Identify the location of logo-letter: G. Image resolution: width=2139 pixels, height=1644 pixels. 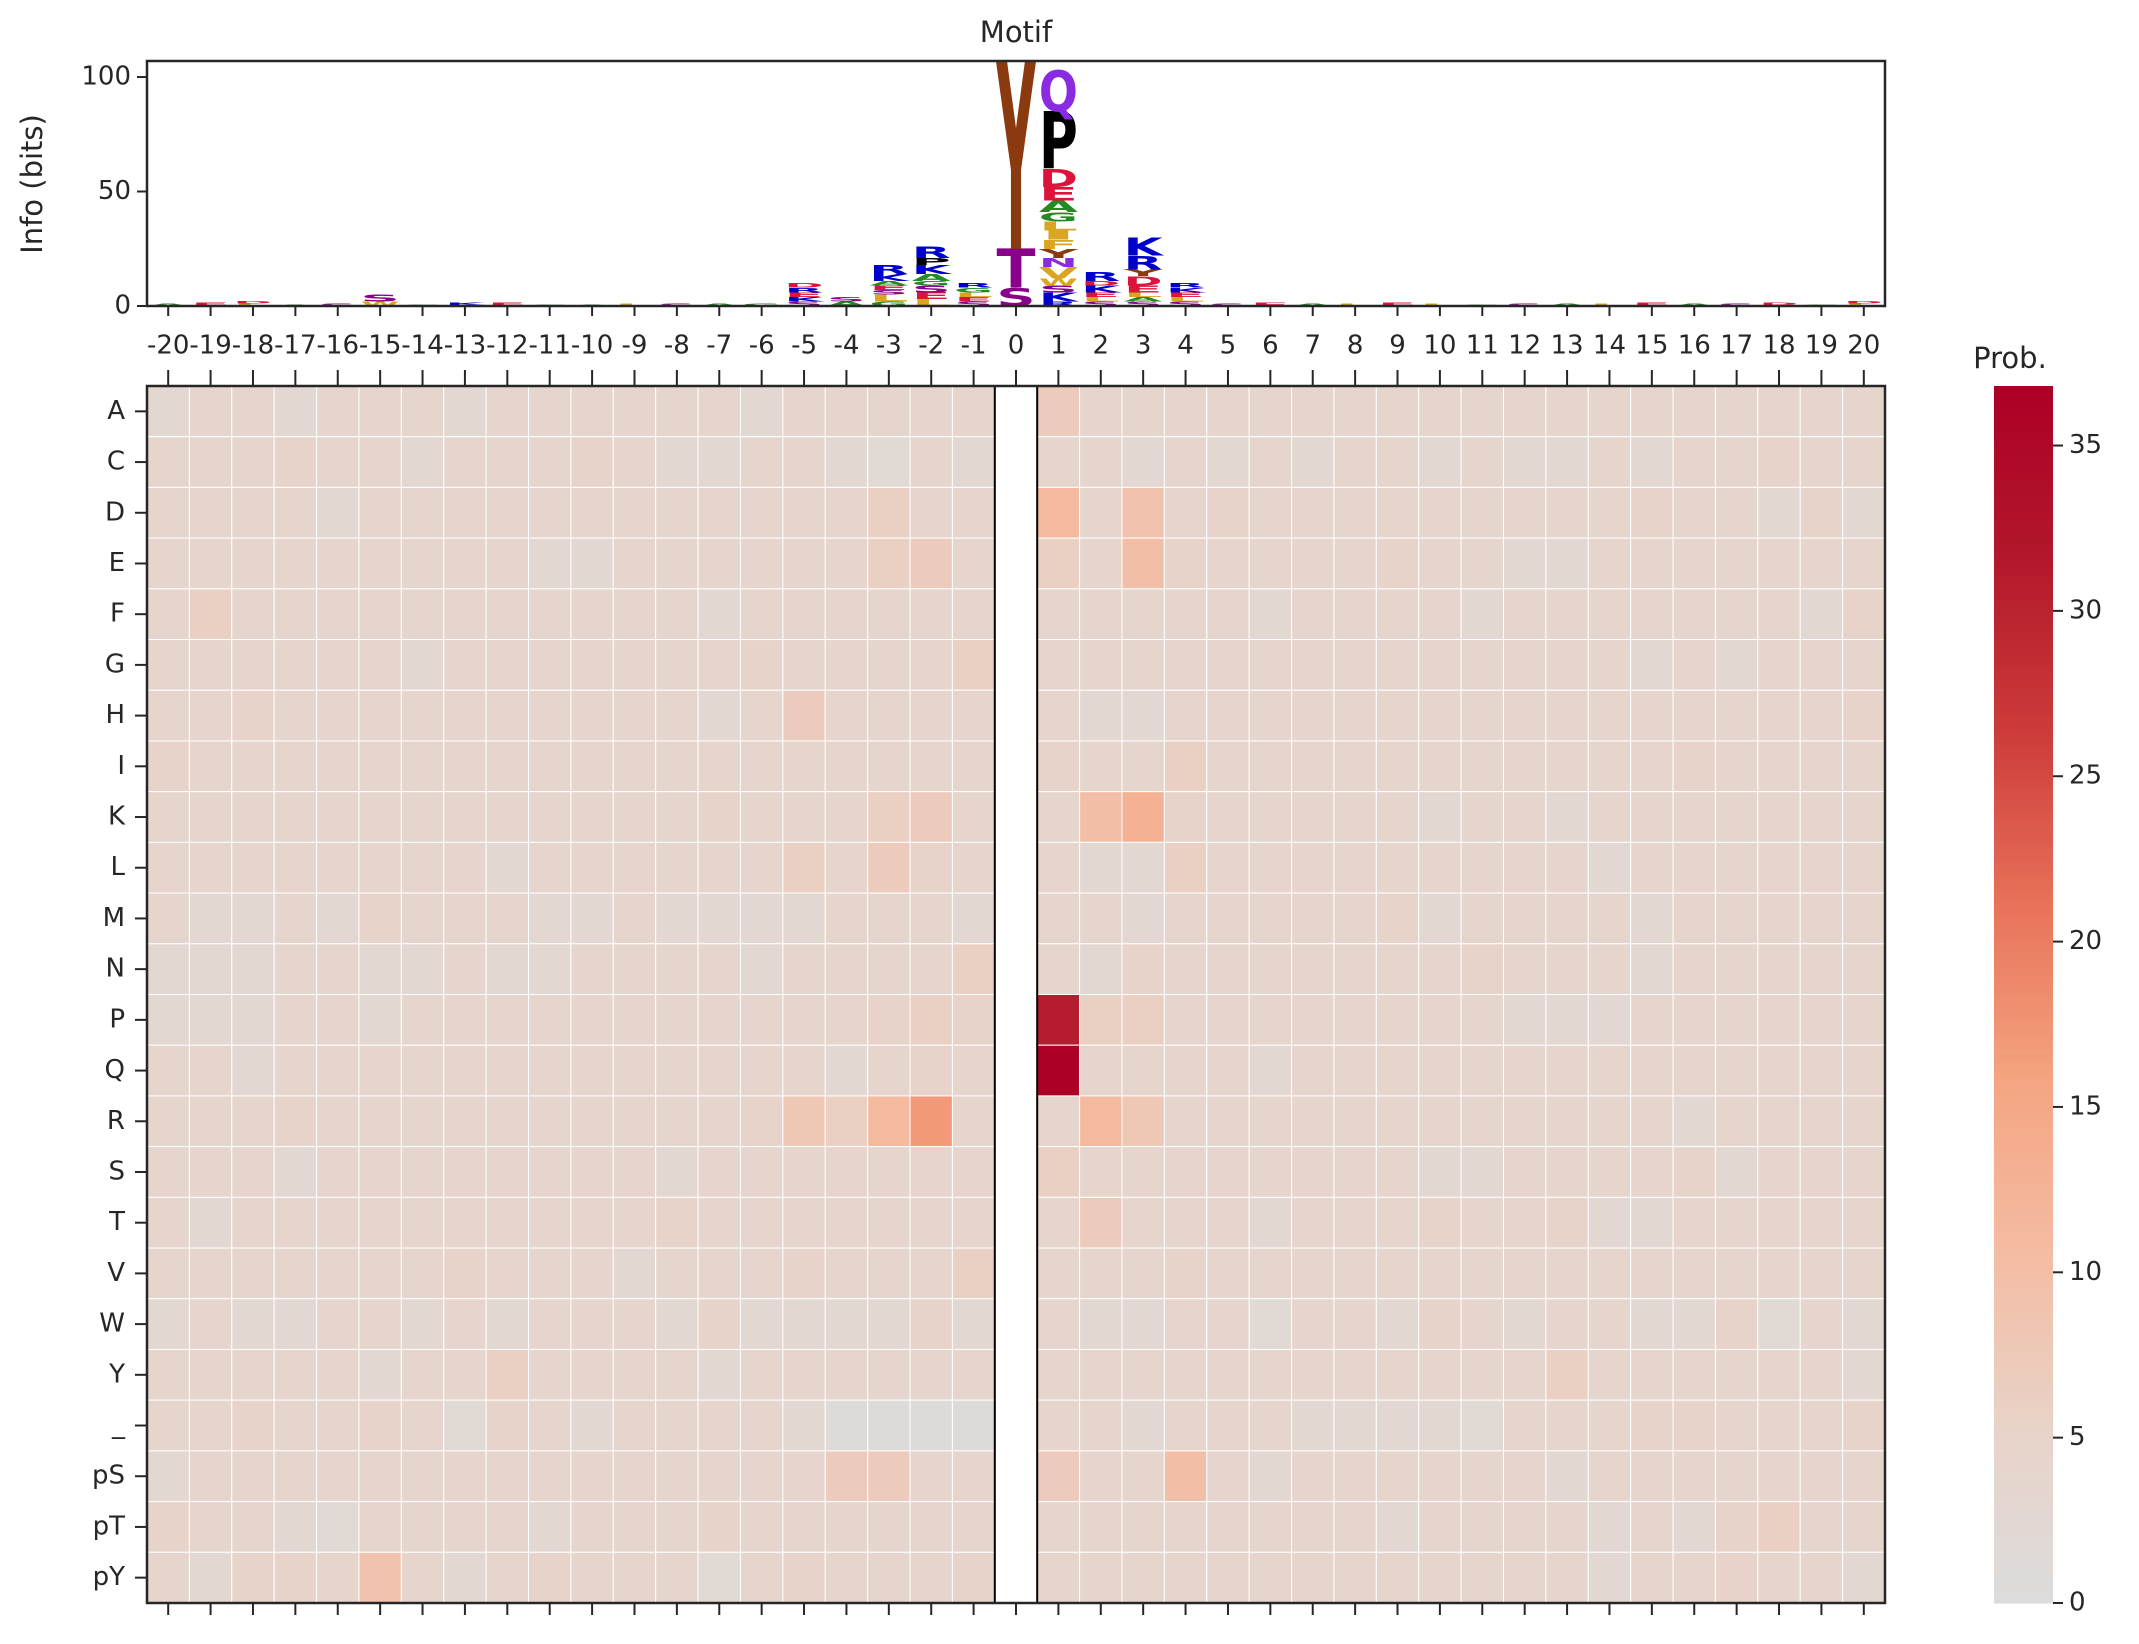
(764, 305).